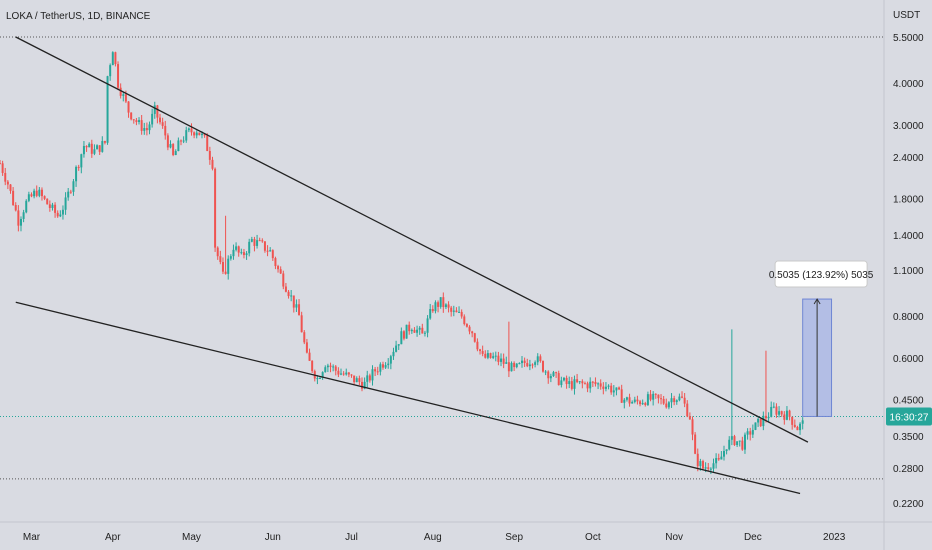 This screenshot has width=932, height=550. What do you see at coordinates (593, 537) in the screenshot?
I see `x-tick-label: Oct` at bounding box center [593, 537].